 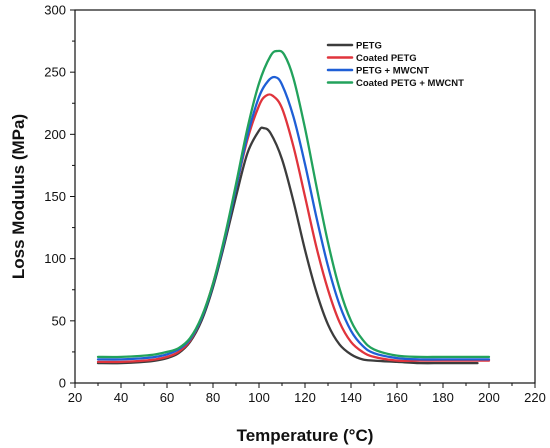 What do you see at coordinates (259, 397) in the screenshot?
I see `x-tick-label-4: 100` at bounding box center [259, 397].